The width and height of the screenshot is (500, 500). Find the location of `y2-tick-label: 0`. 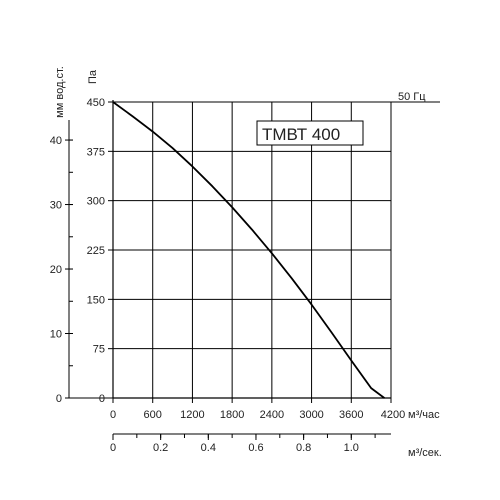

y2-tick-label: 0 is located at coordinates (59, 399).